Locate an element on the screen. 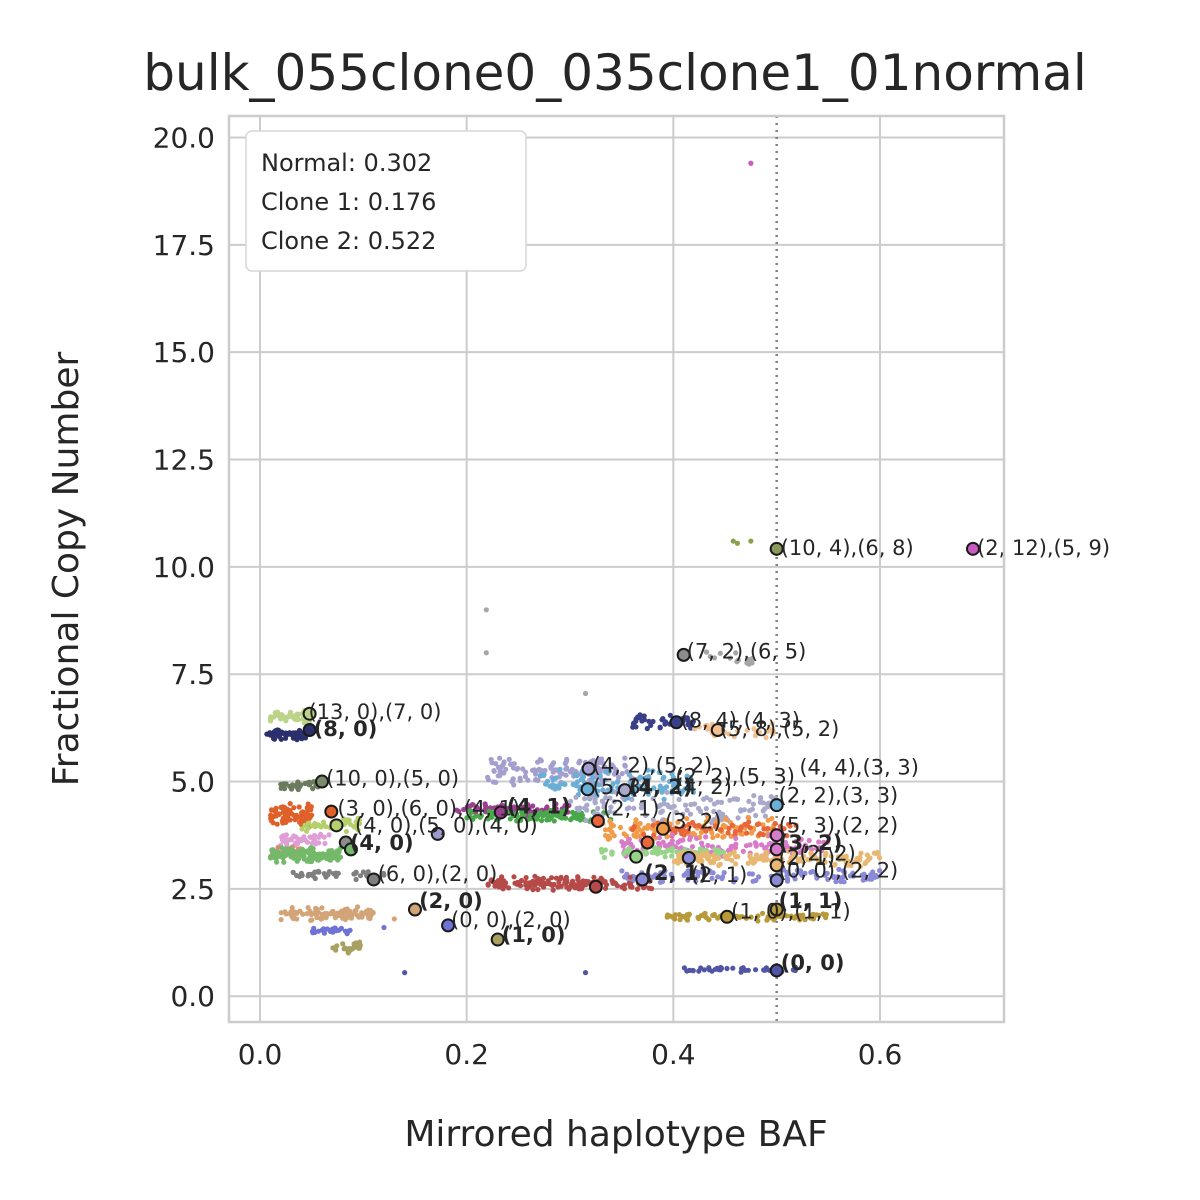 This screenshot has width=1200, height=1200. copy-number-state-label: (2, 12),(5, 9) is located at coordinates (1043, 548).